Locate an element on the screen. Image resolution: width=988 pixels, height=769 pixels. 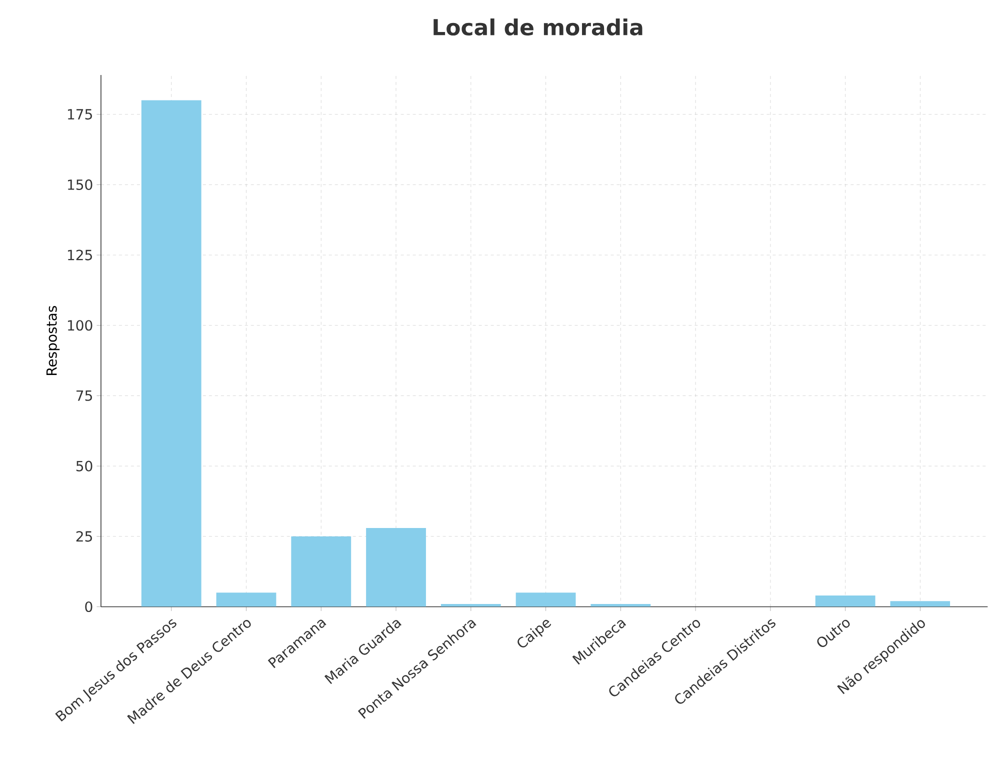
y-tick-label: 0 is located at coordinates (88, 607).